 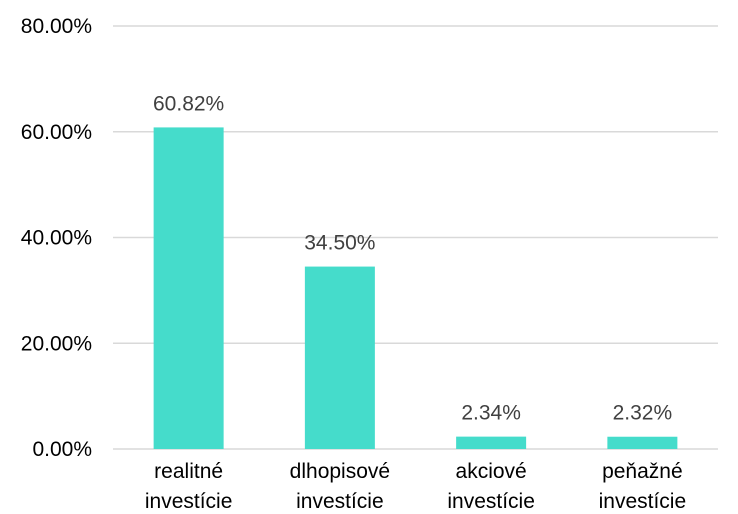 What do you see at coordinates (642, 471) in the screenshot?
I see `x-category-label-line: peňažné` at bounding box center [642, 471].